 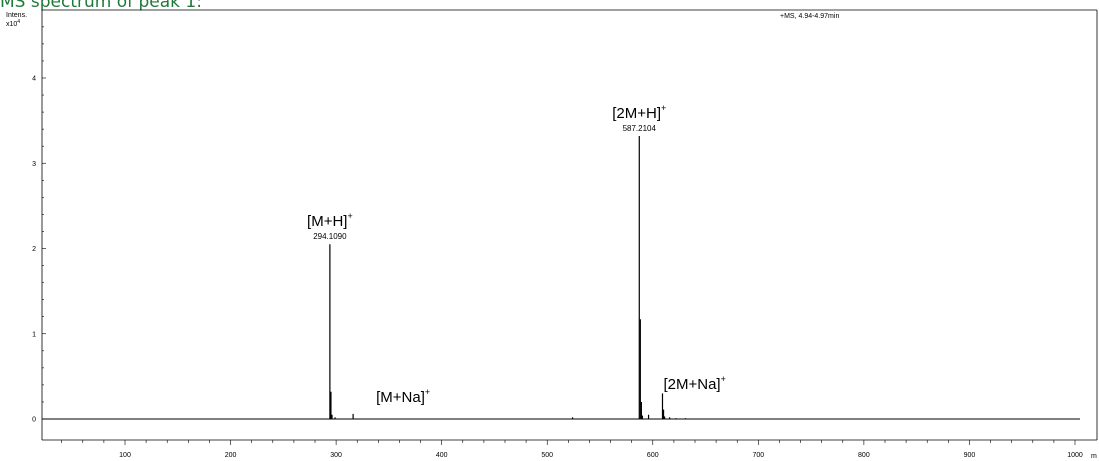 I want to click on y-tick-label: 4, so click(x=34, y=79).